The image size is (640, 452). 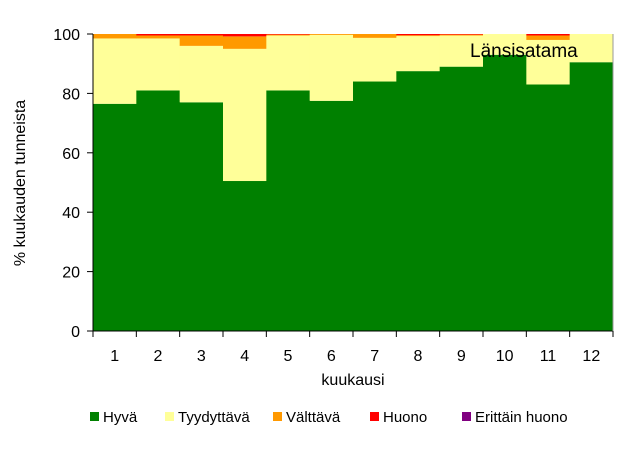 I want to click on x-tick-label: 3, so click(x=201, y=356).